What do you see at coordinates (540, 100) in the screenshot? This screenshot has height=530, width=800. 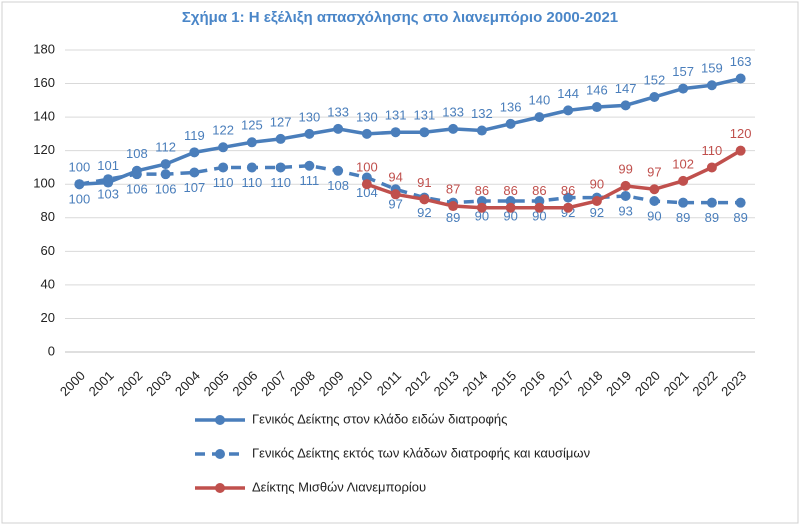 I see `data-label: 140` at bounding box center [540, 100].